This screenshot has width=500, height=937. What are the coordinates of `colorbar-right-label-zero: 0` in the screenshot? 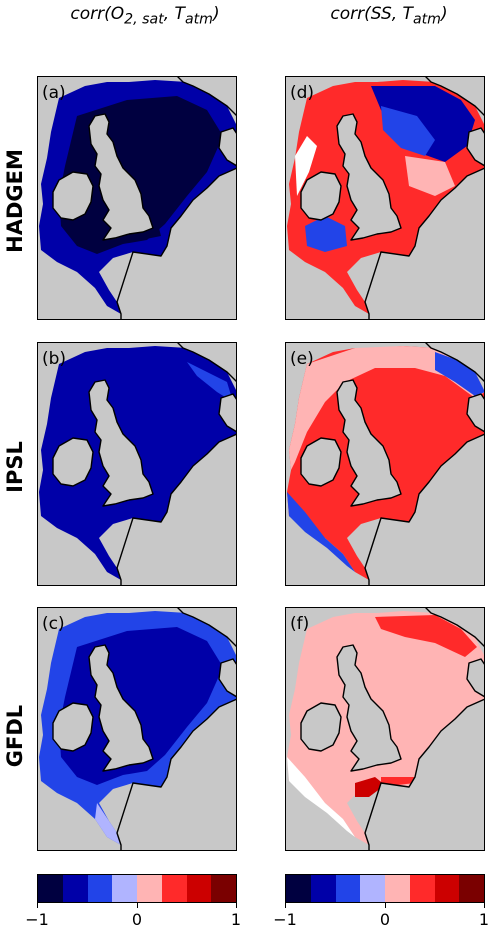 It's located at (385, 919).